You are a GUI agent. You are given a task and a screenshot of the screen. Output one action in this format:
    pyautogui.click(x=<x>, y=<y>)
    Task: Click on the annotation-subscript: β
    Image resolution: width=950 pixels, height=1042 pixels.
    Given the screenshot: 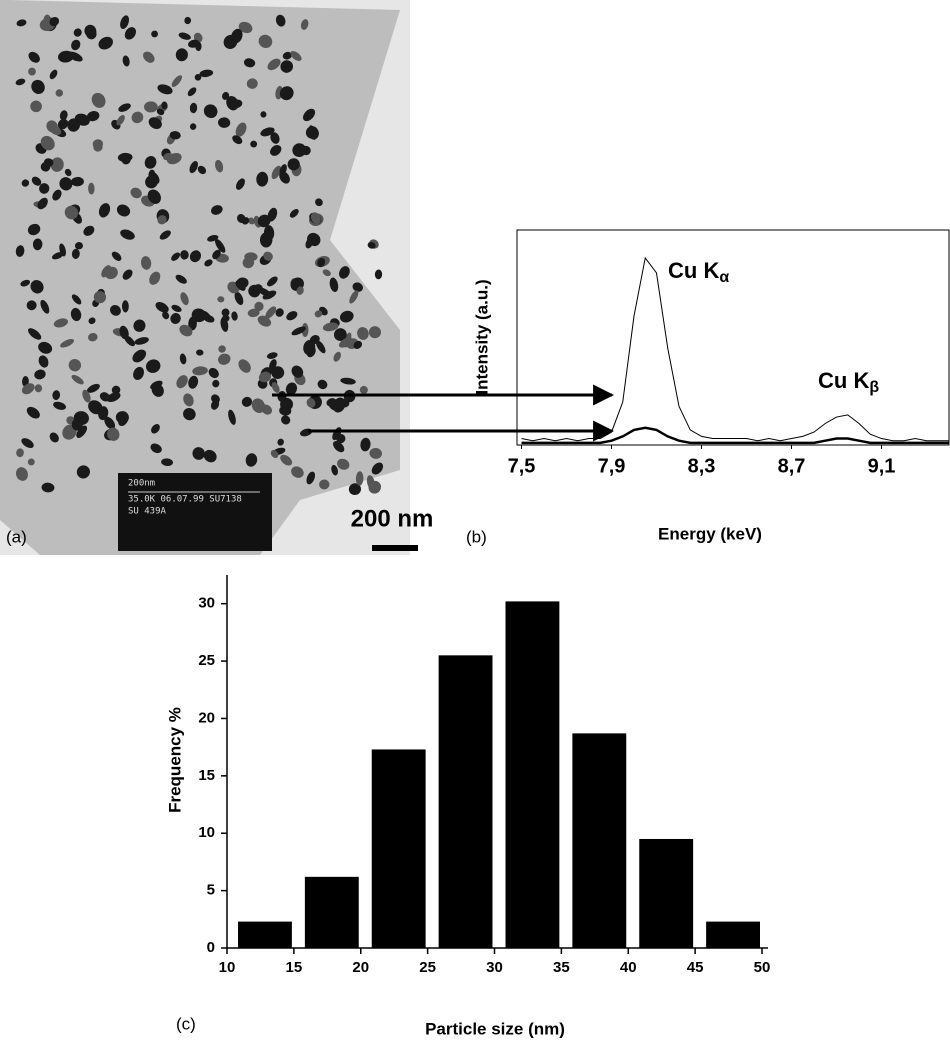 What is the action you would take?
    pyautogui.click(x=874, y=387)
    